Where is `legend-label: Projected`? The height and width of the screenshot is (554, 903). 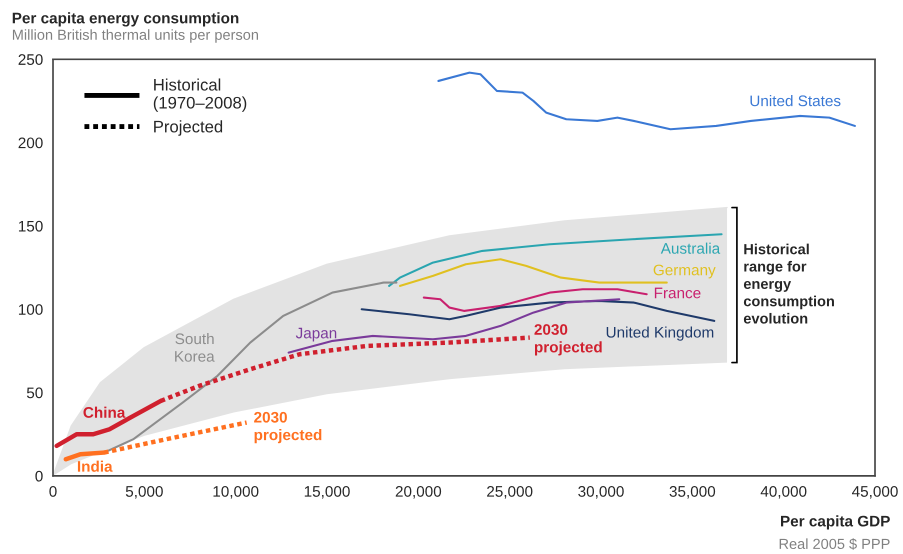 legend-label: Projected is located at coordinates (188, 128).